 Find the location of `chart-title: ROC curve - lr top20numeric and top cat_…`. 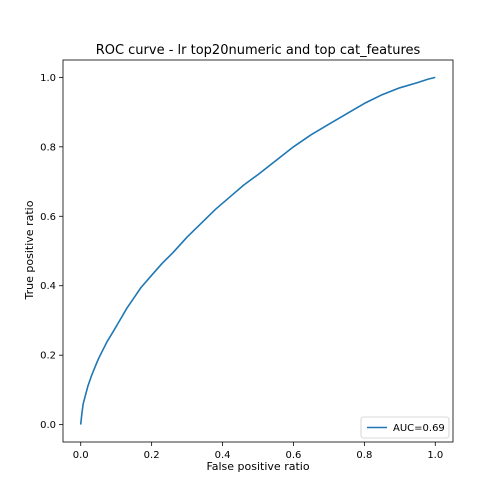

chart-title: ROC curve - lr top20numeric and top cat_… is located at coordinates (258, 50).